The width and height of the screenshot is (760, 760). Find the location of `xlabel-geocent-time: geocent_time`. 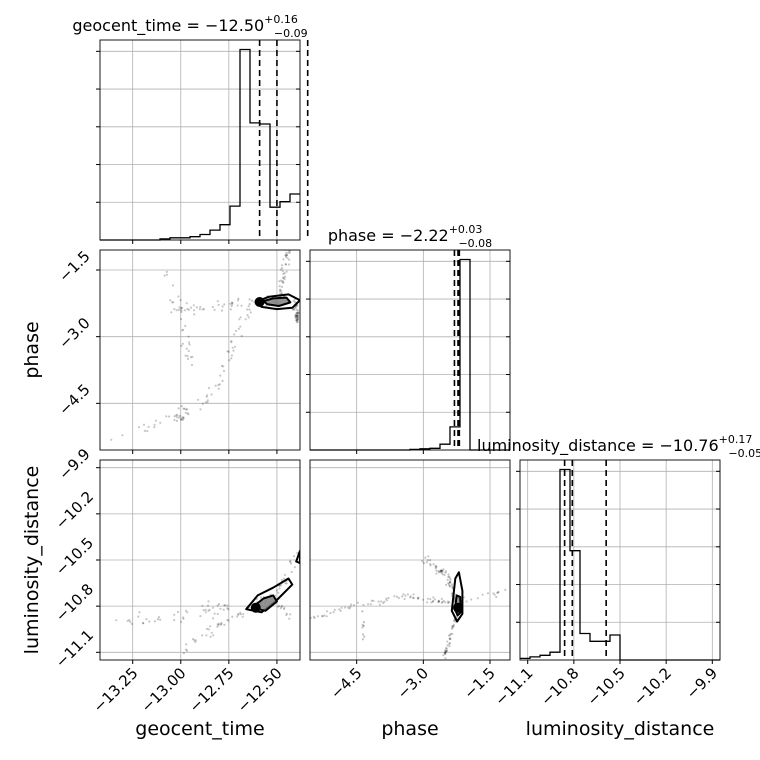

xlabel-geocent-time: geocent_time is located at coordinates (199, 729).